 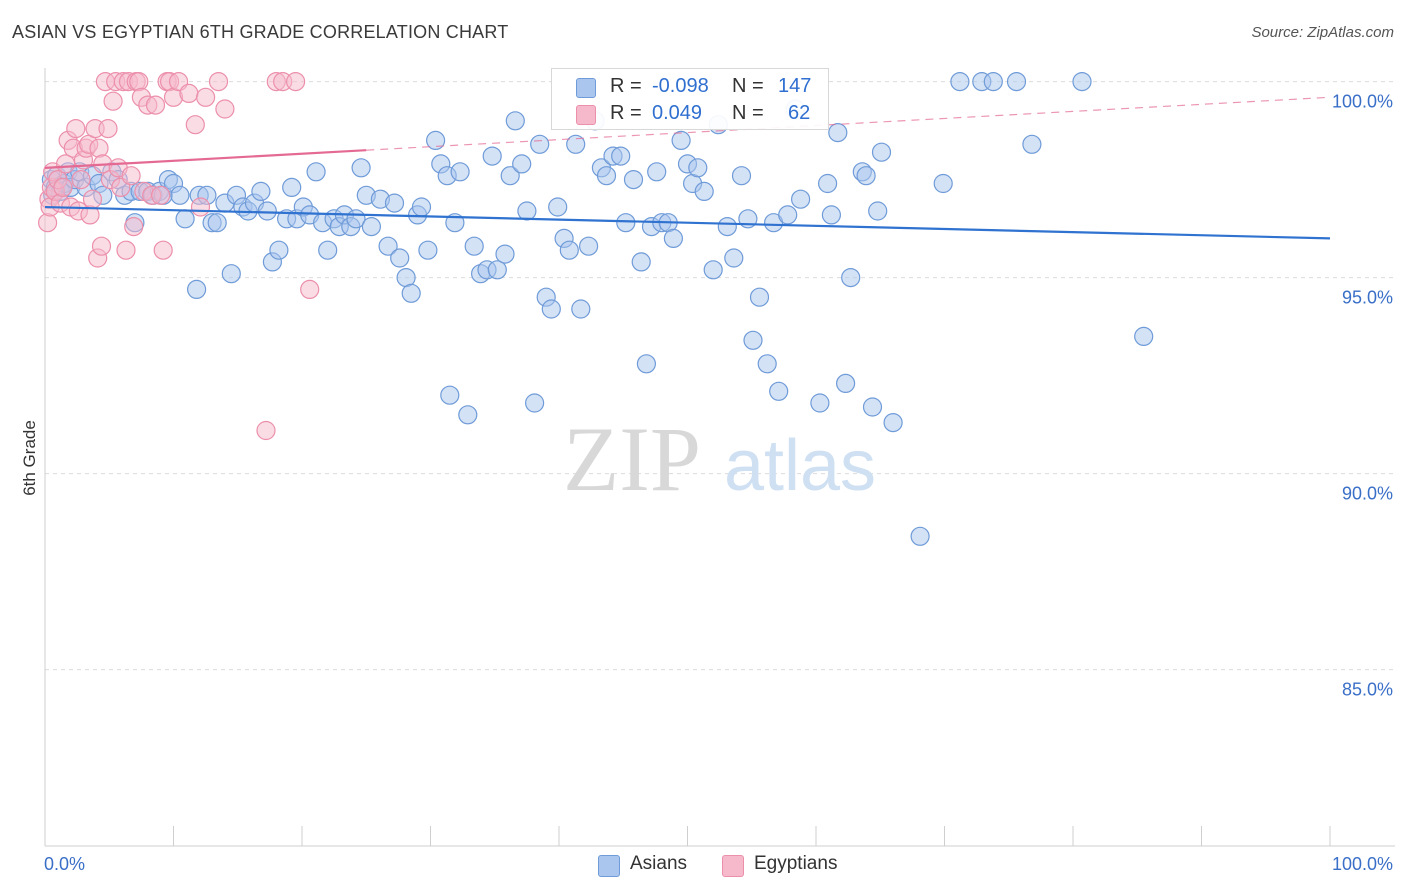 I want to click on x-tick-label: 100.0%, so click(x=1362, y=864).